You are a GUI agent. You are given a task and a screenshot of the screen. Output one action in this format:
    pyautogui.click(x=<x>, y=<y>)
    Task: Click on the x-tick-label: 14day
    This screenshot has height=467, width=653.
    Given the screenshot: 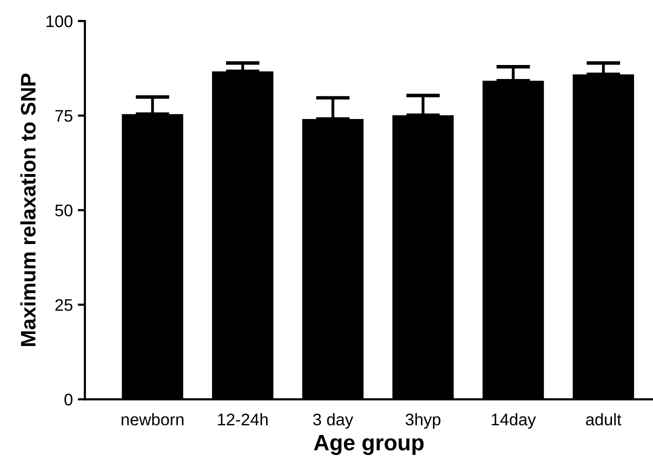 What is the action you would take?
    pyautogui.click(x=514, y=421)
    